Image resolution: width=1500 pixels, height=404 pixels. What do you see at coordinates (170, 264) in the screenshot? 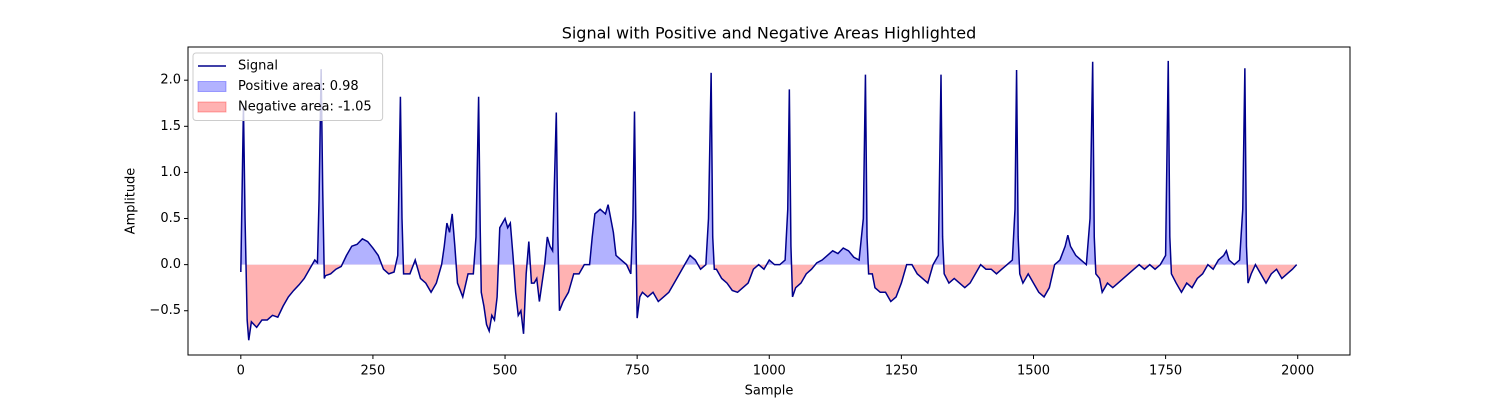
I see `y-tick-label: 0.0` at bounding box center [170, 264].